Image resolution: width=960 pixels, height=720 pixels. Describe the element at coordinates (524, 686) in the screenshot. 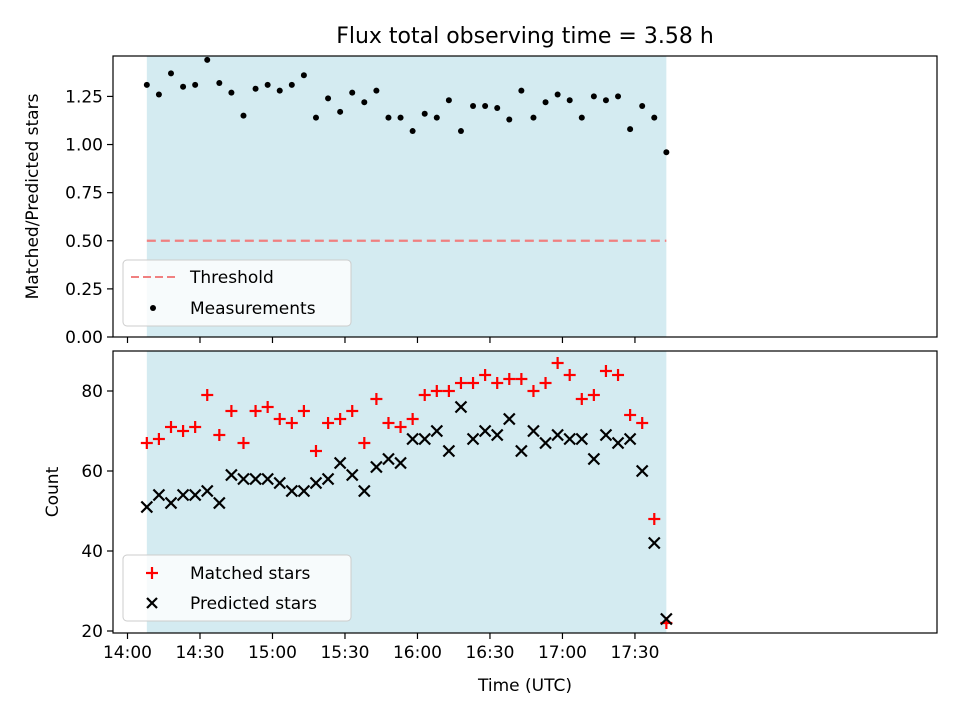

I see `count-x-axis-label: Time (UTC)` at that location.